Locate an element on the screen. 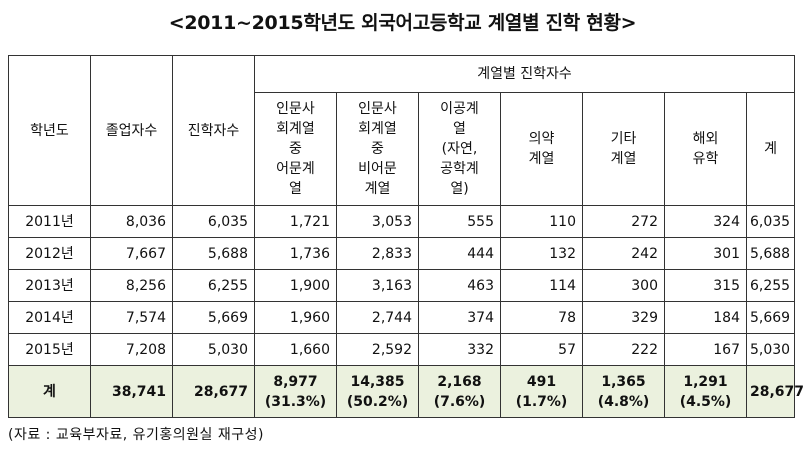  table-cell: 184 is located at coordinates (705, 317).